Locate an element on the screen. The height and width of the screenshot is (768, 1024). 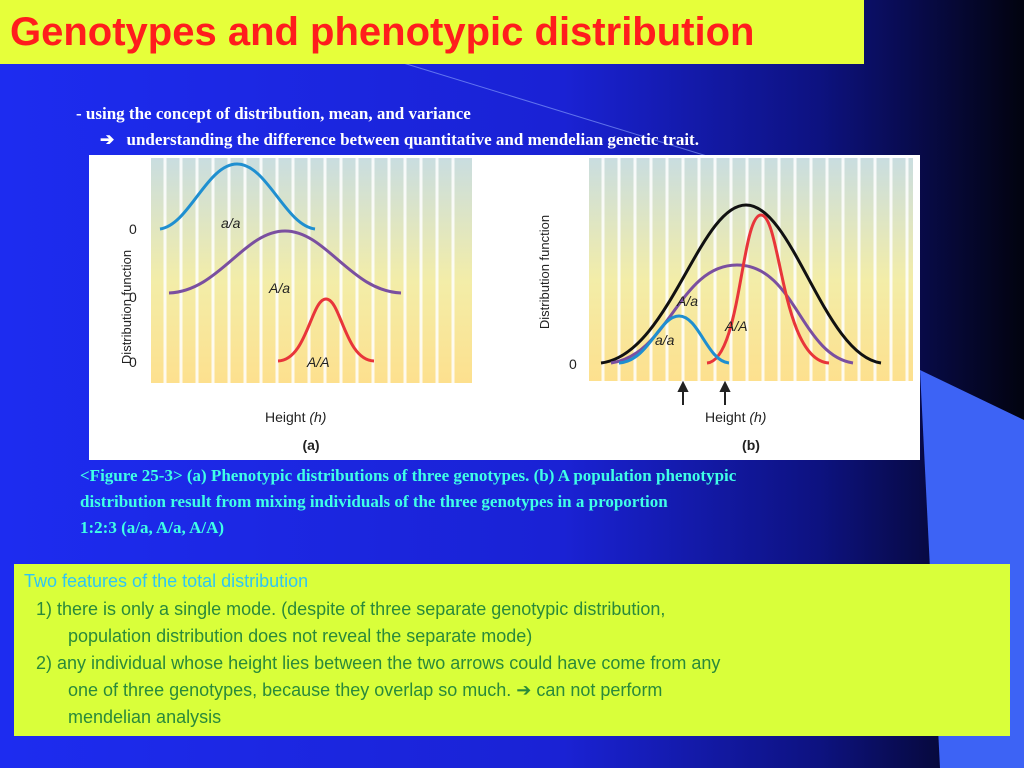
title-banner: Genotypes and phenotypic distribution is located at coordinates (432, 32).